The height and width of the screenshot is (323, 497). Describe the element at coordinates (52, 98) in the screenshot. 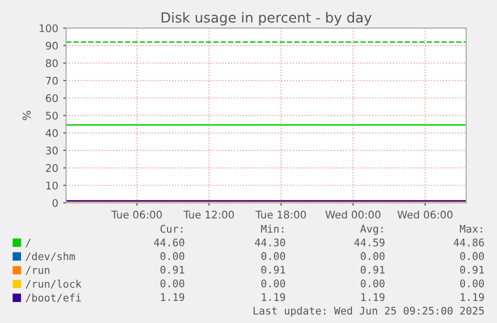

I see `y-tick-label: 60` at that location.